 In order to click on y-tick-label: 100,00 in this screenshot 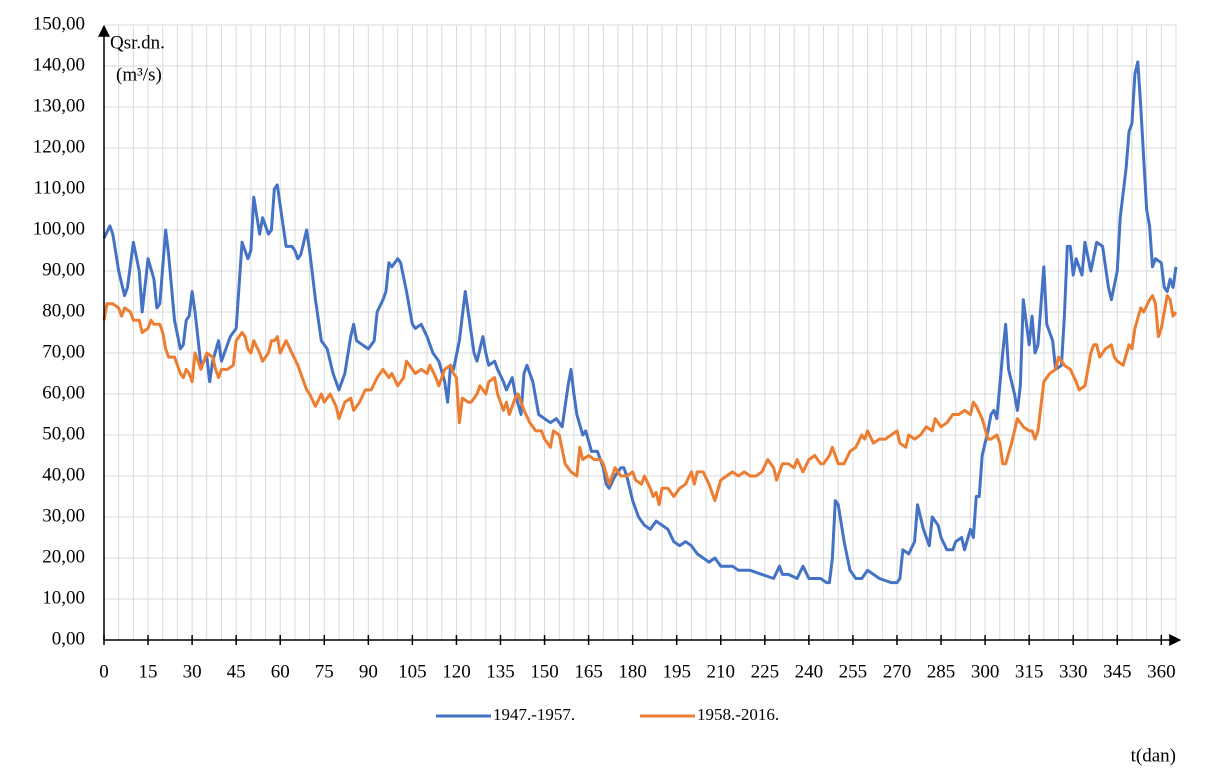, I will do `click(59, 228)`.